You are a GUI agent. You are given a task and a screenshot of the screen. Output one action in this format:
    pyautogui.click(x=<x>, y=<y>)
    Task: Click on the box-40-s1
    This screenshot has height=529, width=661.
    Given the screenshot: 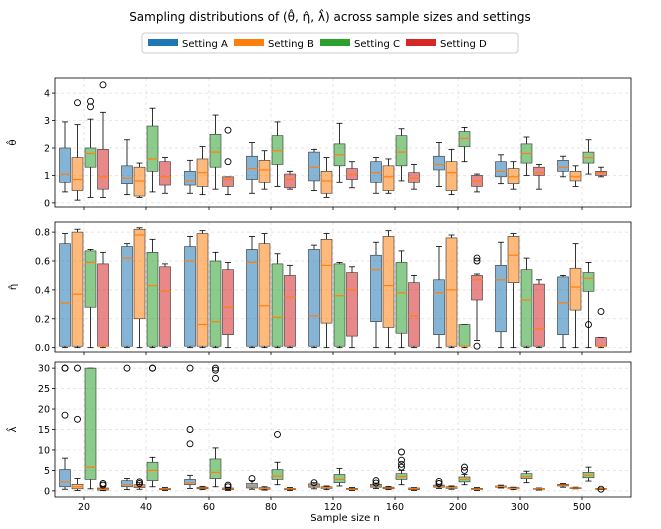 What is the action you would take?
    pyautogui.click(x=127, y=167)
    